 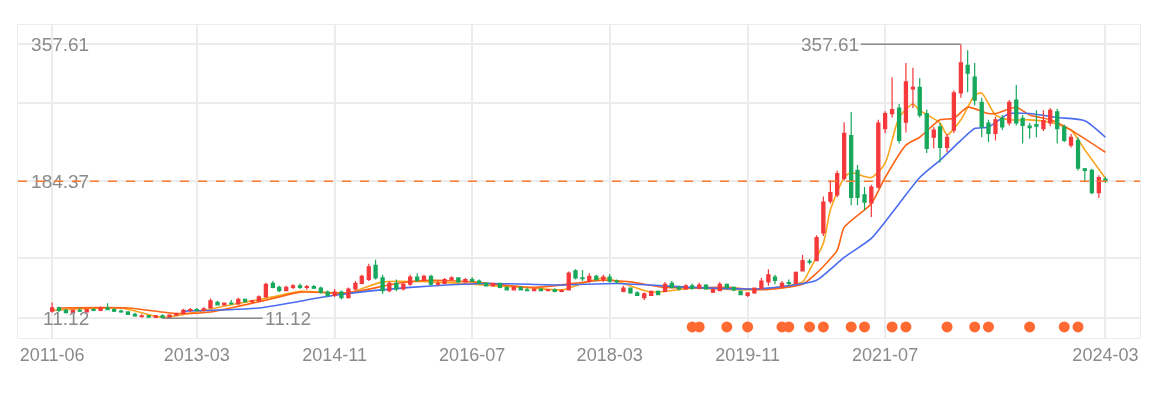 What do you see at coordinates (830, 44) in the screenshot?
I see `annotation: 357.61` at bounding box center [830, 44].